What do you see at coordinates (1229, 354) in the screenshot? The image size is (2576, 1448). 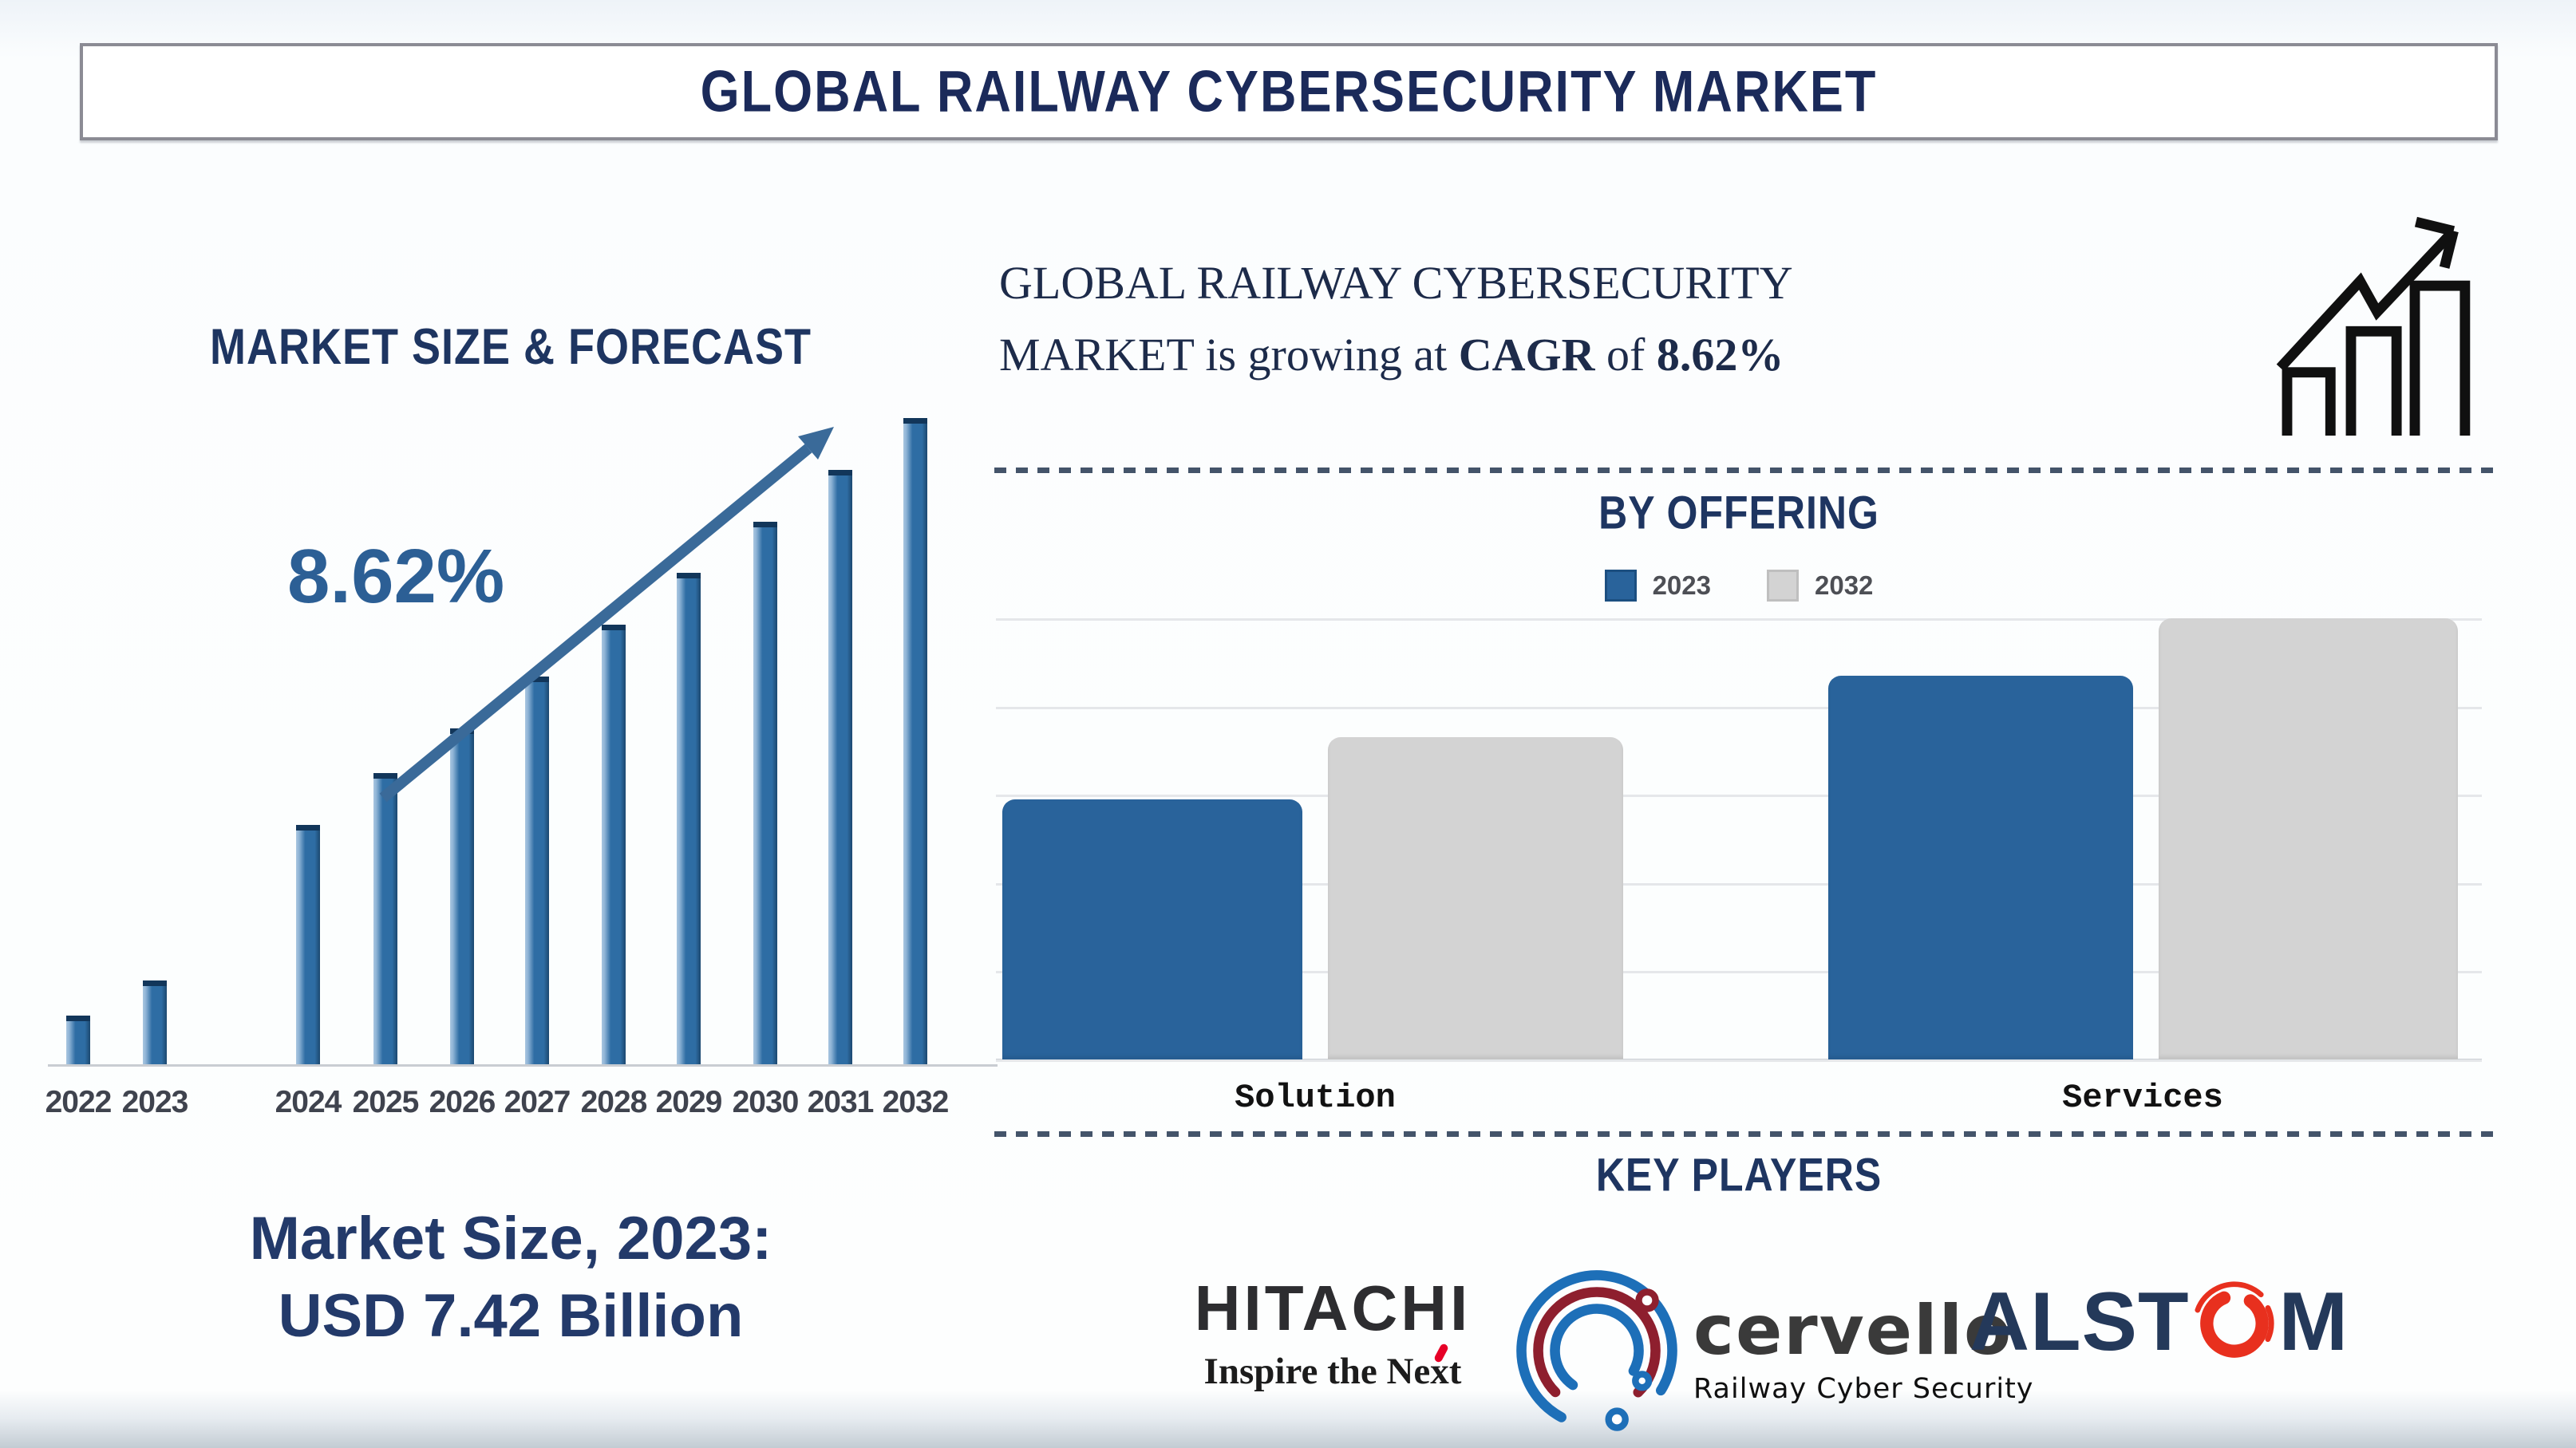 I see `growth-line2-prefix: MARKET is growing at` at bounding box center [1229, 354].